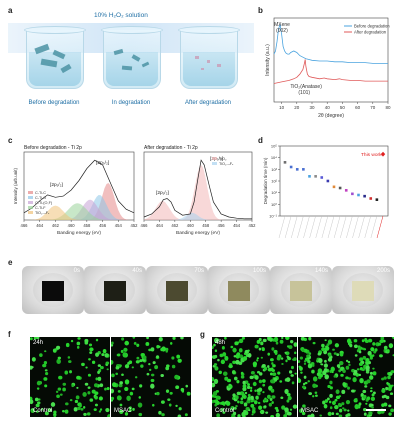  What do you see at coordinates (198, 233) in the screenshot?
I see `x-axis-label: Banding energy (eV)` at bounding box center [198, 233].